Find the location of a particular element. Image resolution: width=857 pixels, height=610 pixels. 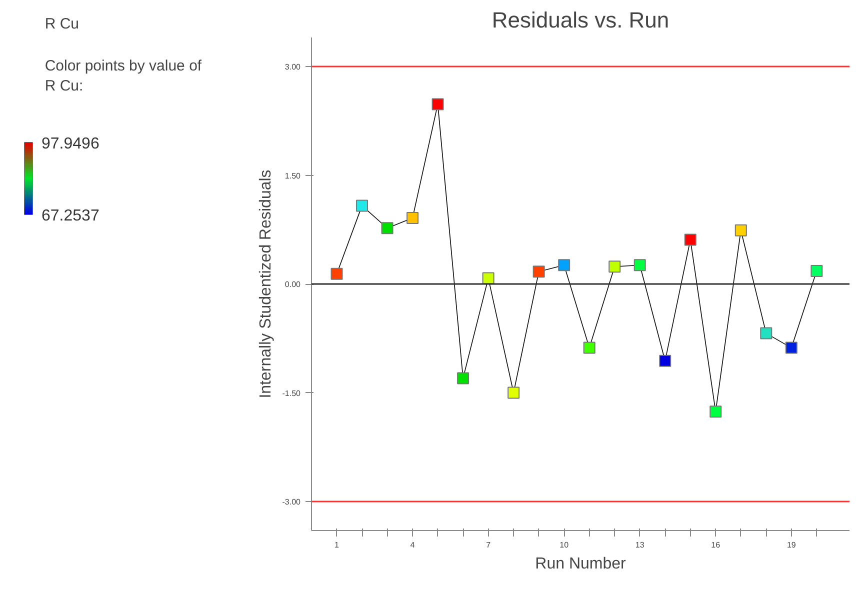

y-tick-label: 3.00 is located at coordinates (293, 67).